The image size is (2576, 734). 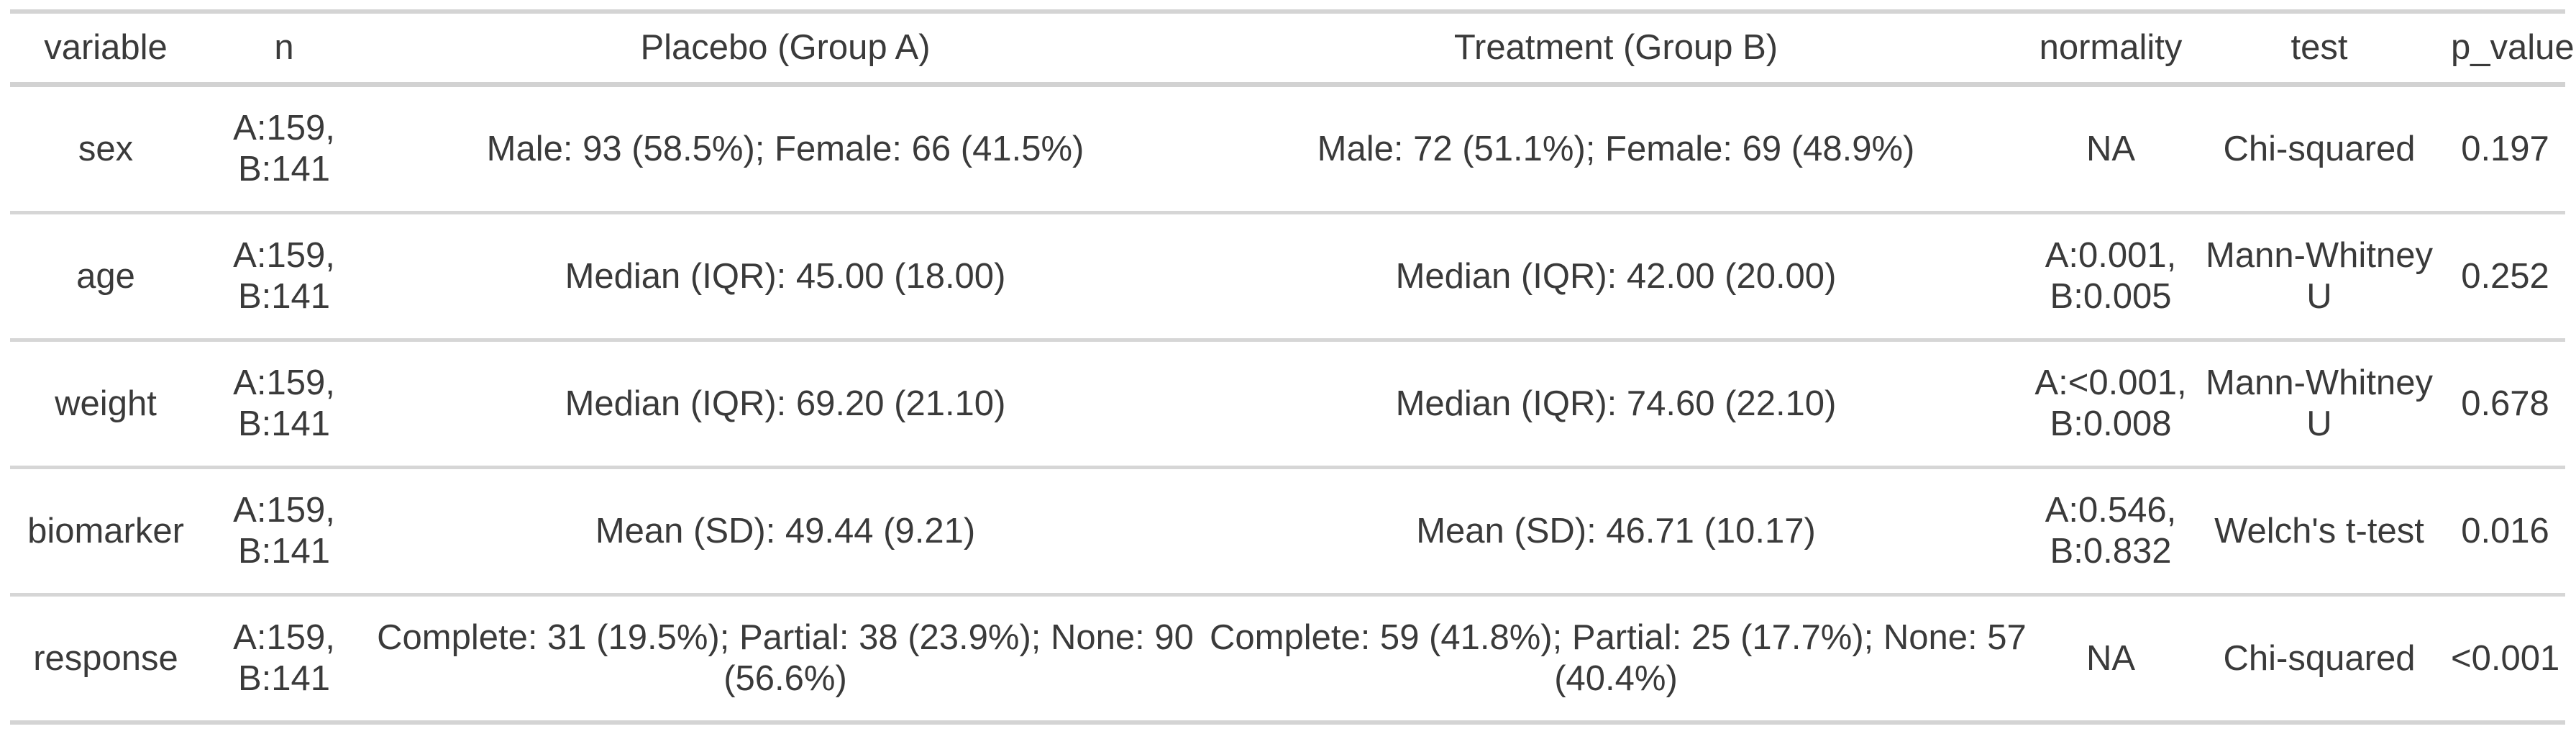 I want to click on cell-p-value: 0.197, so click(x=2505, y=148).